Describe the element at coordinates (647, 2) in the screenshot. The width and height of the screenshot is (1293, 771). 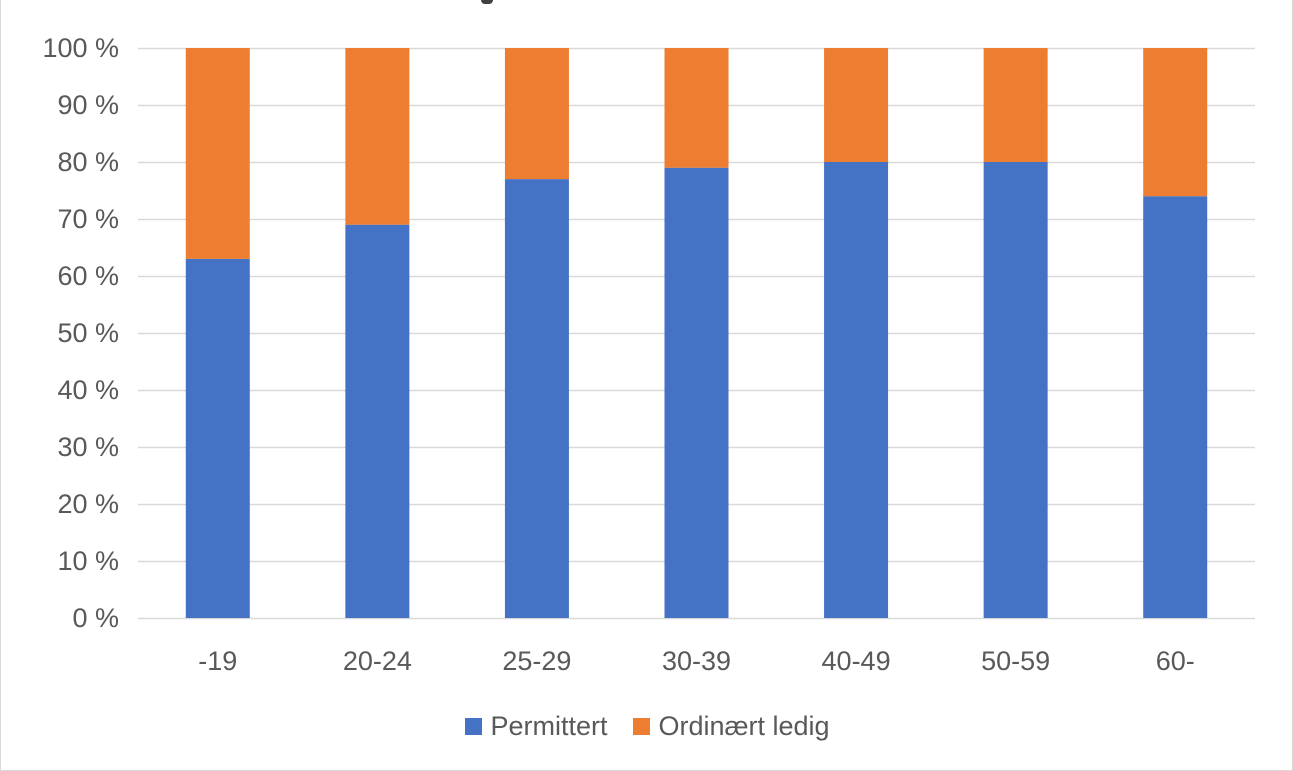
I see `cropped-title-fragment` at that location.